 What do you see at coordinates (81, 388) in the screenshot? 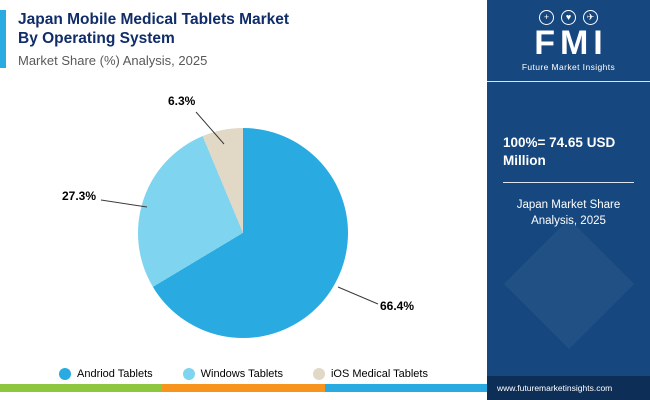
I see `stripe-segment-green` at bounding box center [81, 388].